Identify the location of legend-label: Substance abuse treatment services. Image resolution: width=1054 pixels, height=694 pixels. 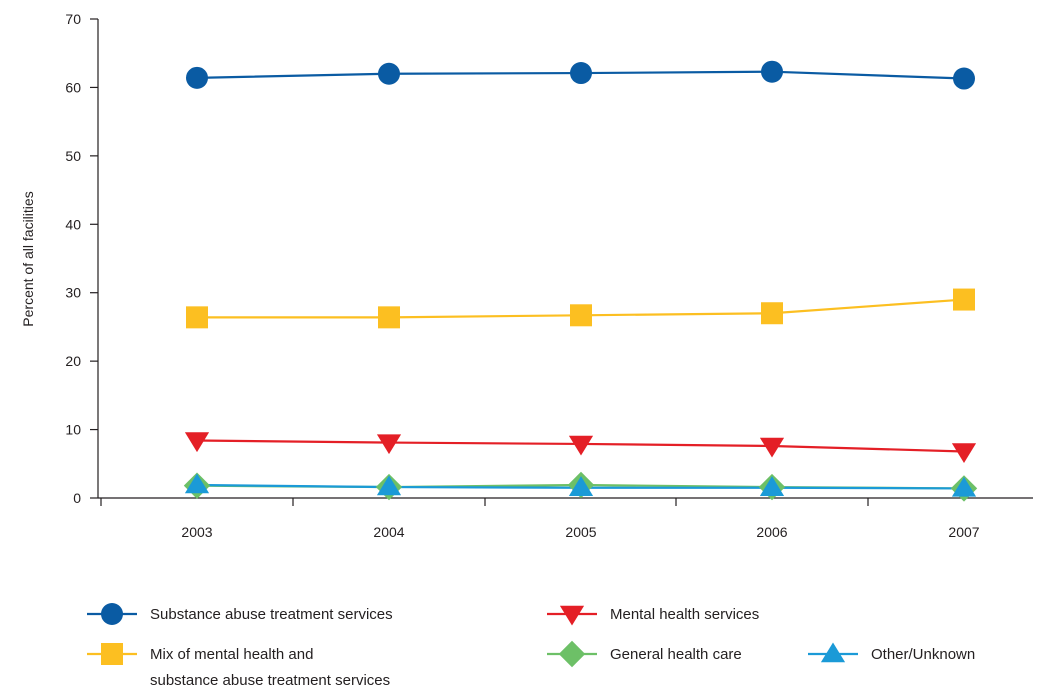
(271, 614).